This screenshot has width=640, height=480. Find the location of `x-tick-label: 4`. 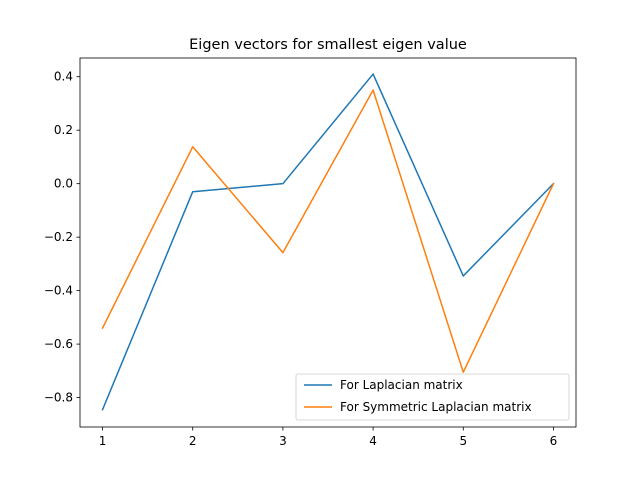

x-tick-label: 4 is located at coordinates (373, 441).